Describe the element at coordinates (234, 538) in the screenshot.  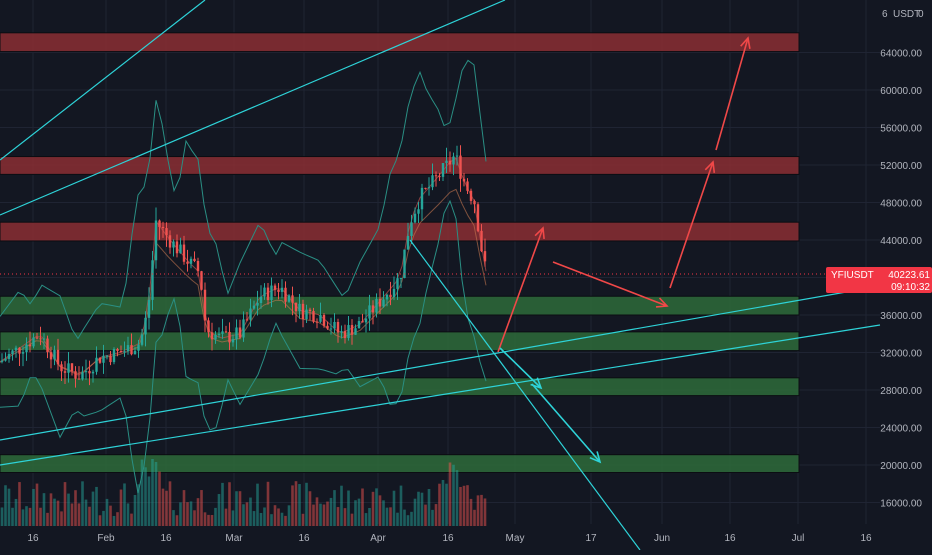
I see `time-tick-label: Mar` at that location.